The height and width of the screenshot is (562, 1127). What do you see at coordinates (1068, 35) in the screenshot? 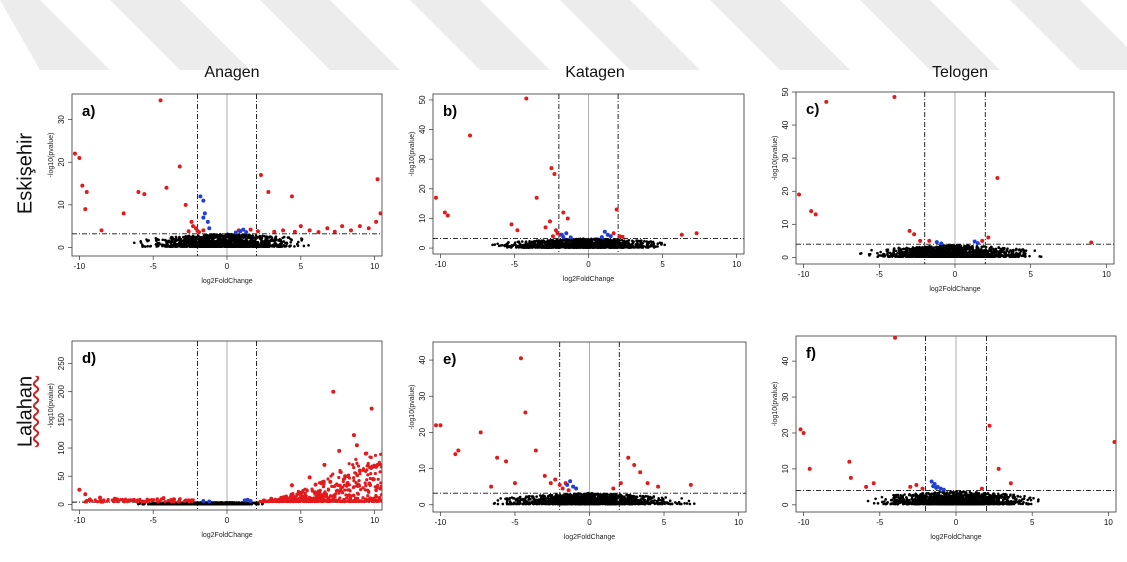
I see `watermark-stripe` at bounding box center [1068, 35].